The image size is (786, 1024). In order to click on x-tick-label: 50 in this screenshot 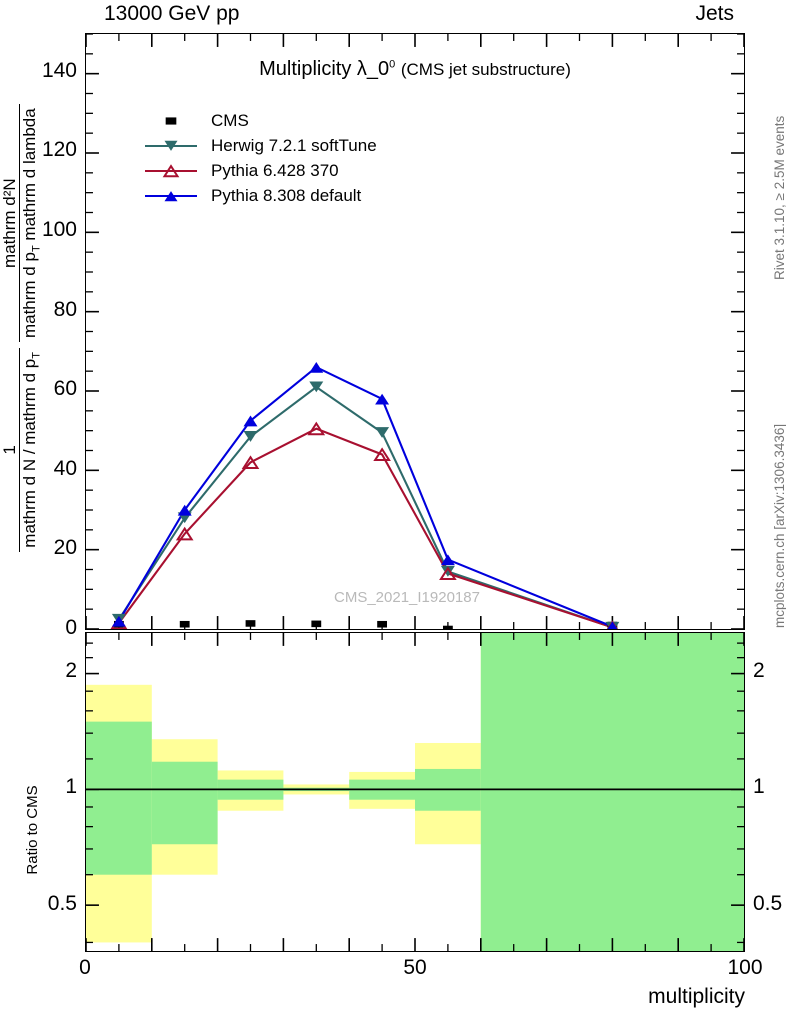, I will do `click(415, 967)`.